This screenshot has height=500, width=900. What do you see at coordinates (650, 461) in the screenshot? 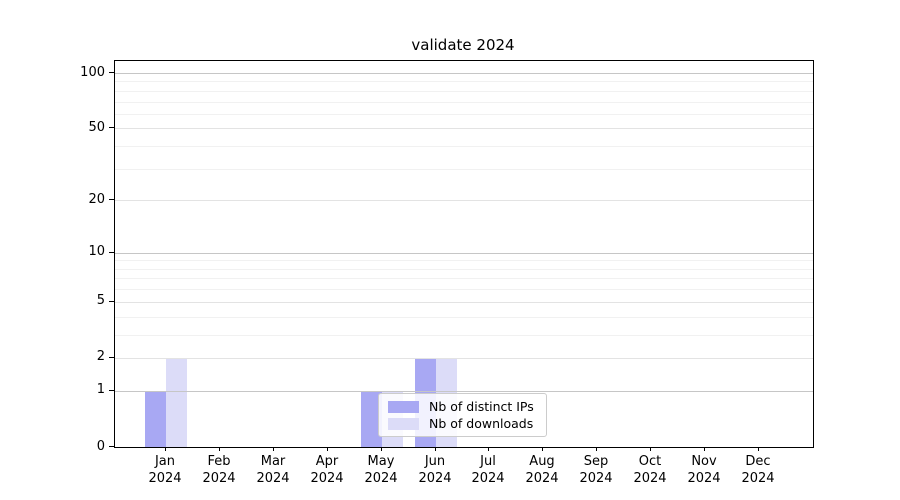
I see `x-tick-month: Oct` at bounding box center [650, 461].